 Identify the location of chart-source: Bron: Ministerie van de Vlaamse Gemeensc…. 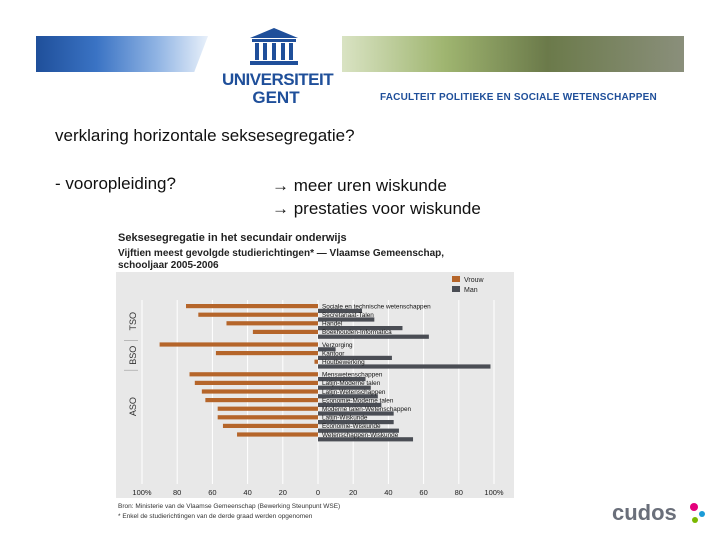
(229, 506).